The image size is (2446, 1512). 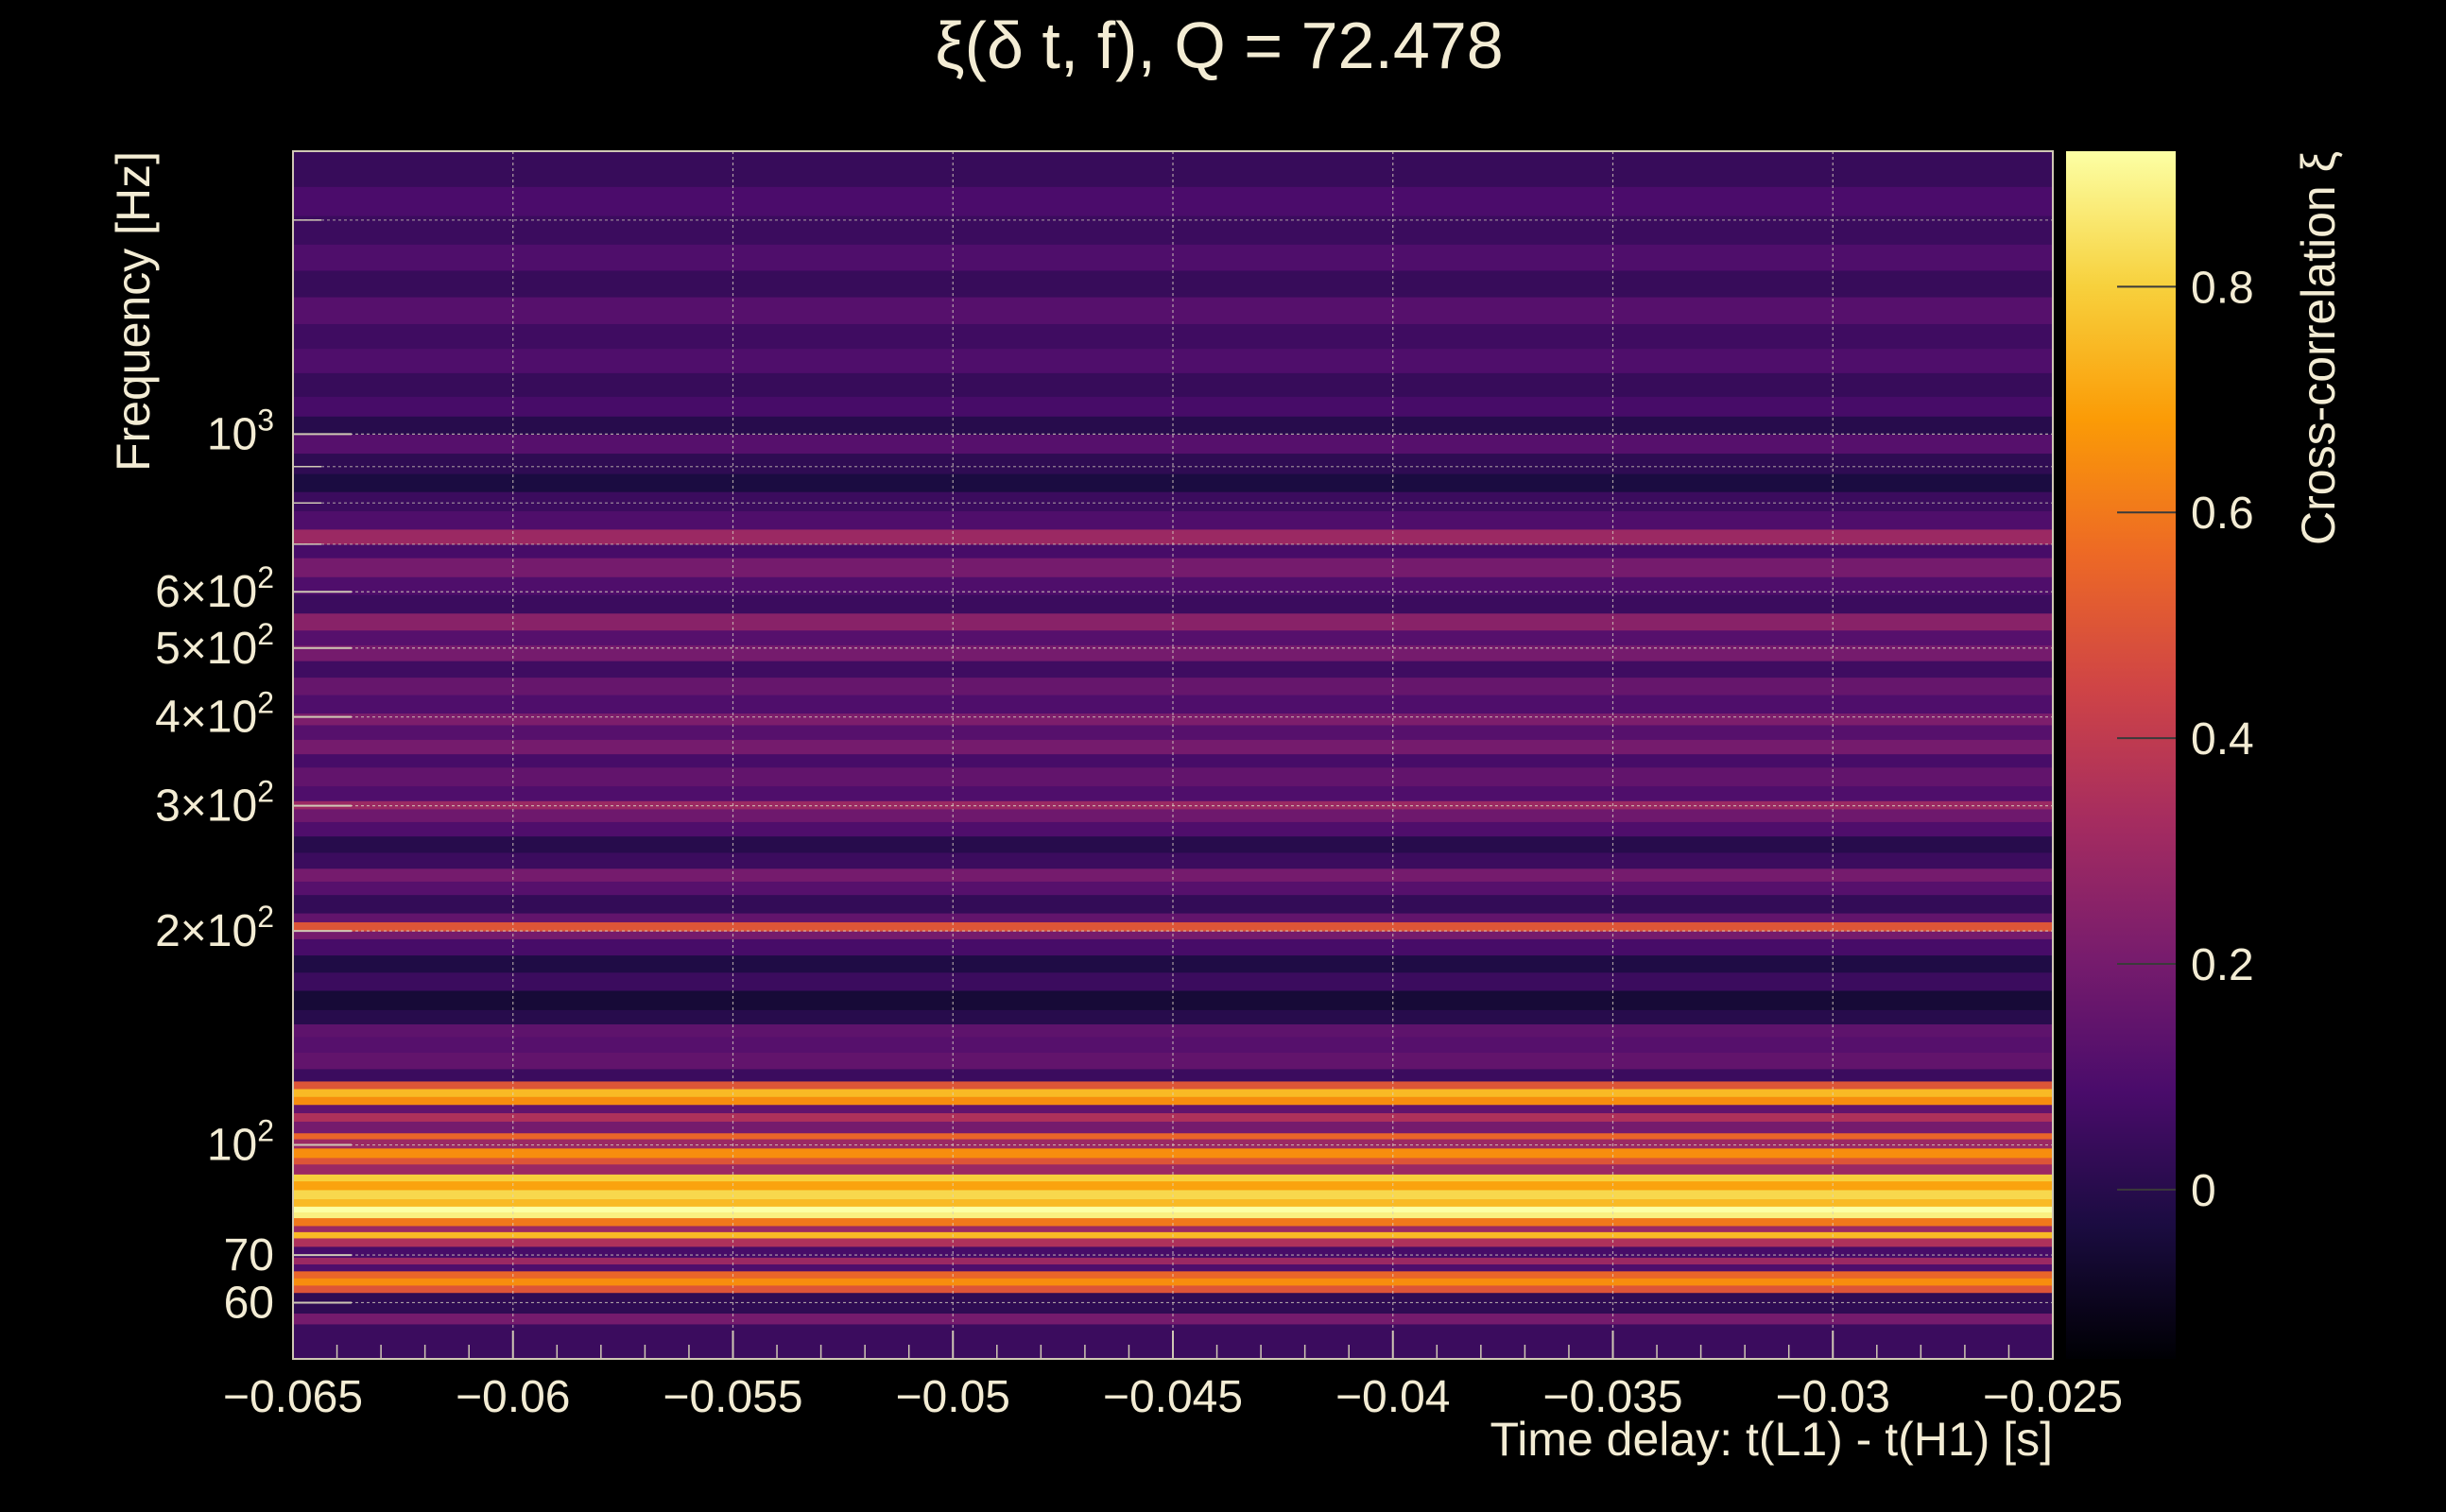 What do you see at coordinates (215, 928) in the screenshot?
I see `y-tick-label: 2×10²` at bounding box center [215, 928].